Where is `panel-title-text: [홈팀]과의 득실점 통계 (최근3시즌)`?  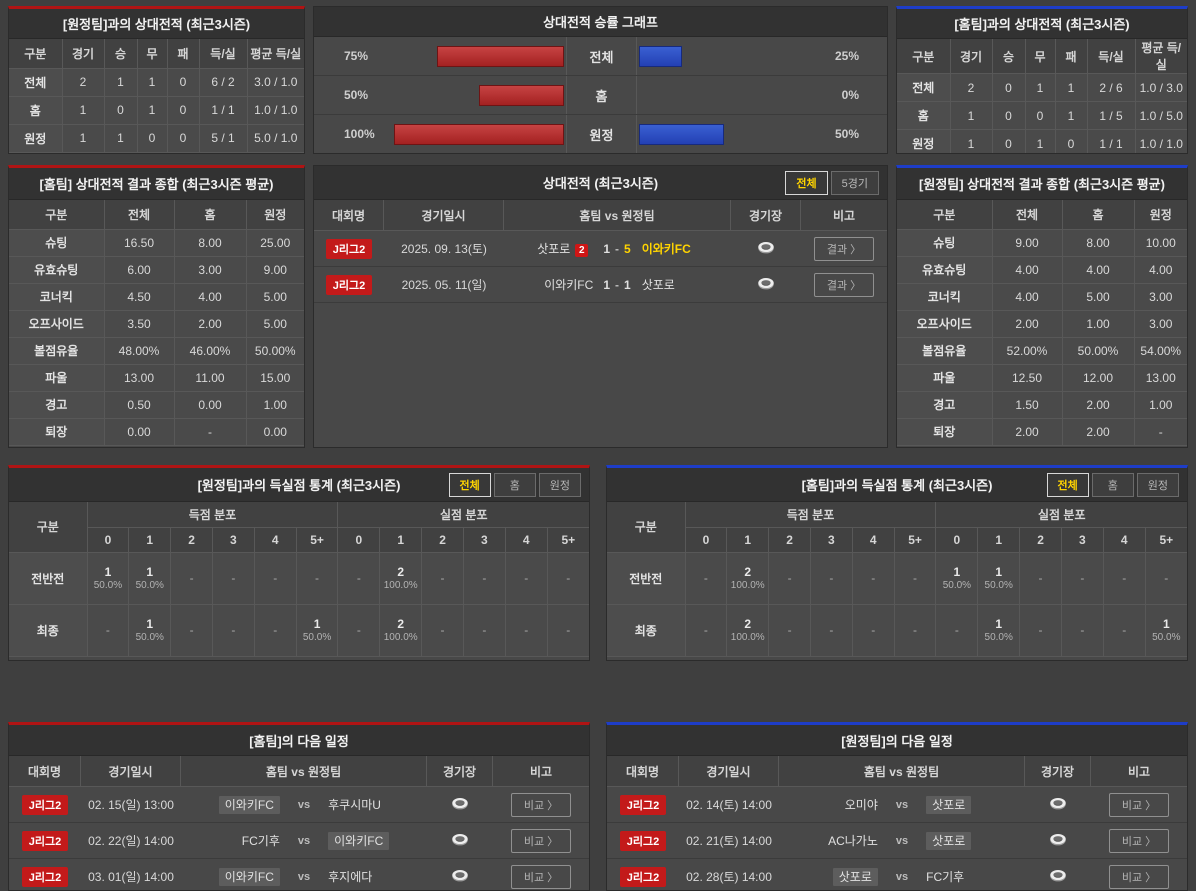
panel-title-text: [홈팀]과의 득실점 통계 (최근3시즌) is located at coordinates (897, 485).